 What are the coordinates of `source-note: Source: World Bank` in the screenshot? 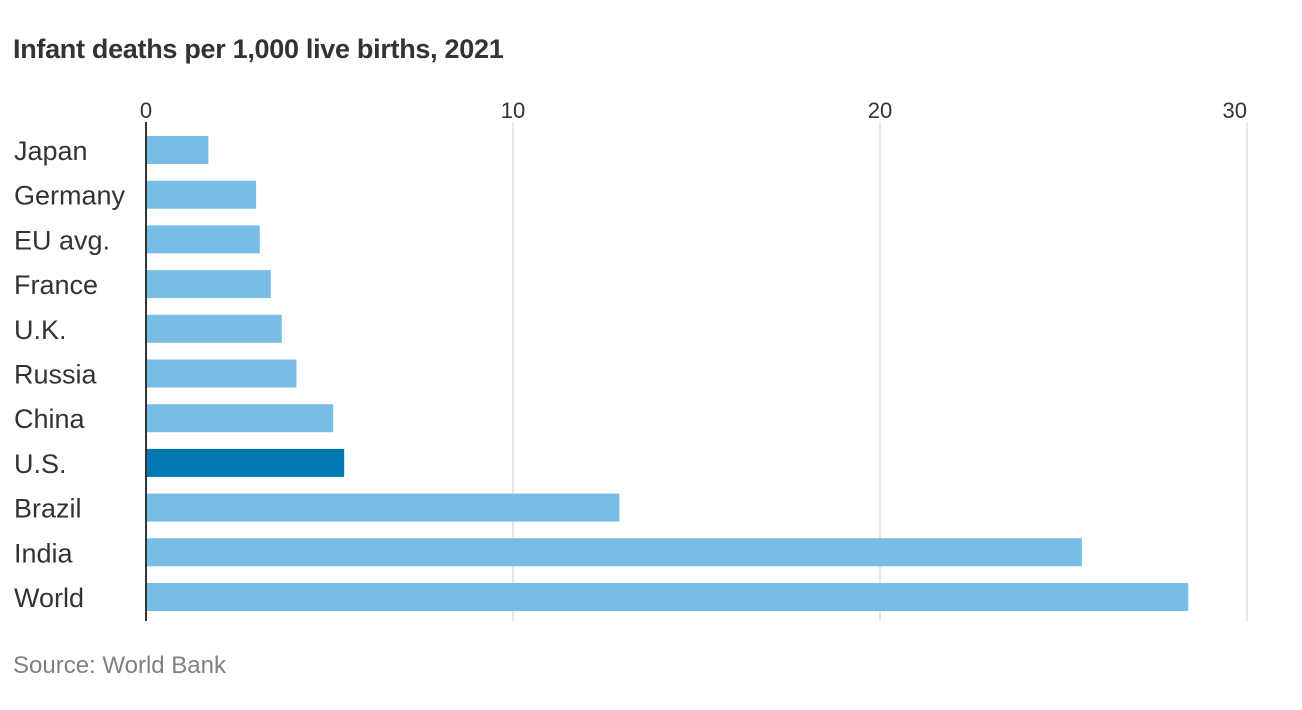 It's located at (119, 665).